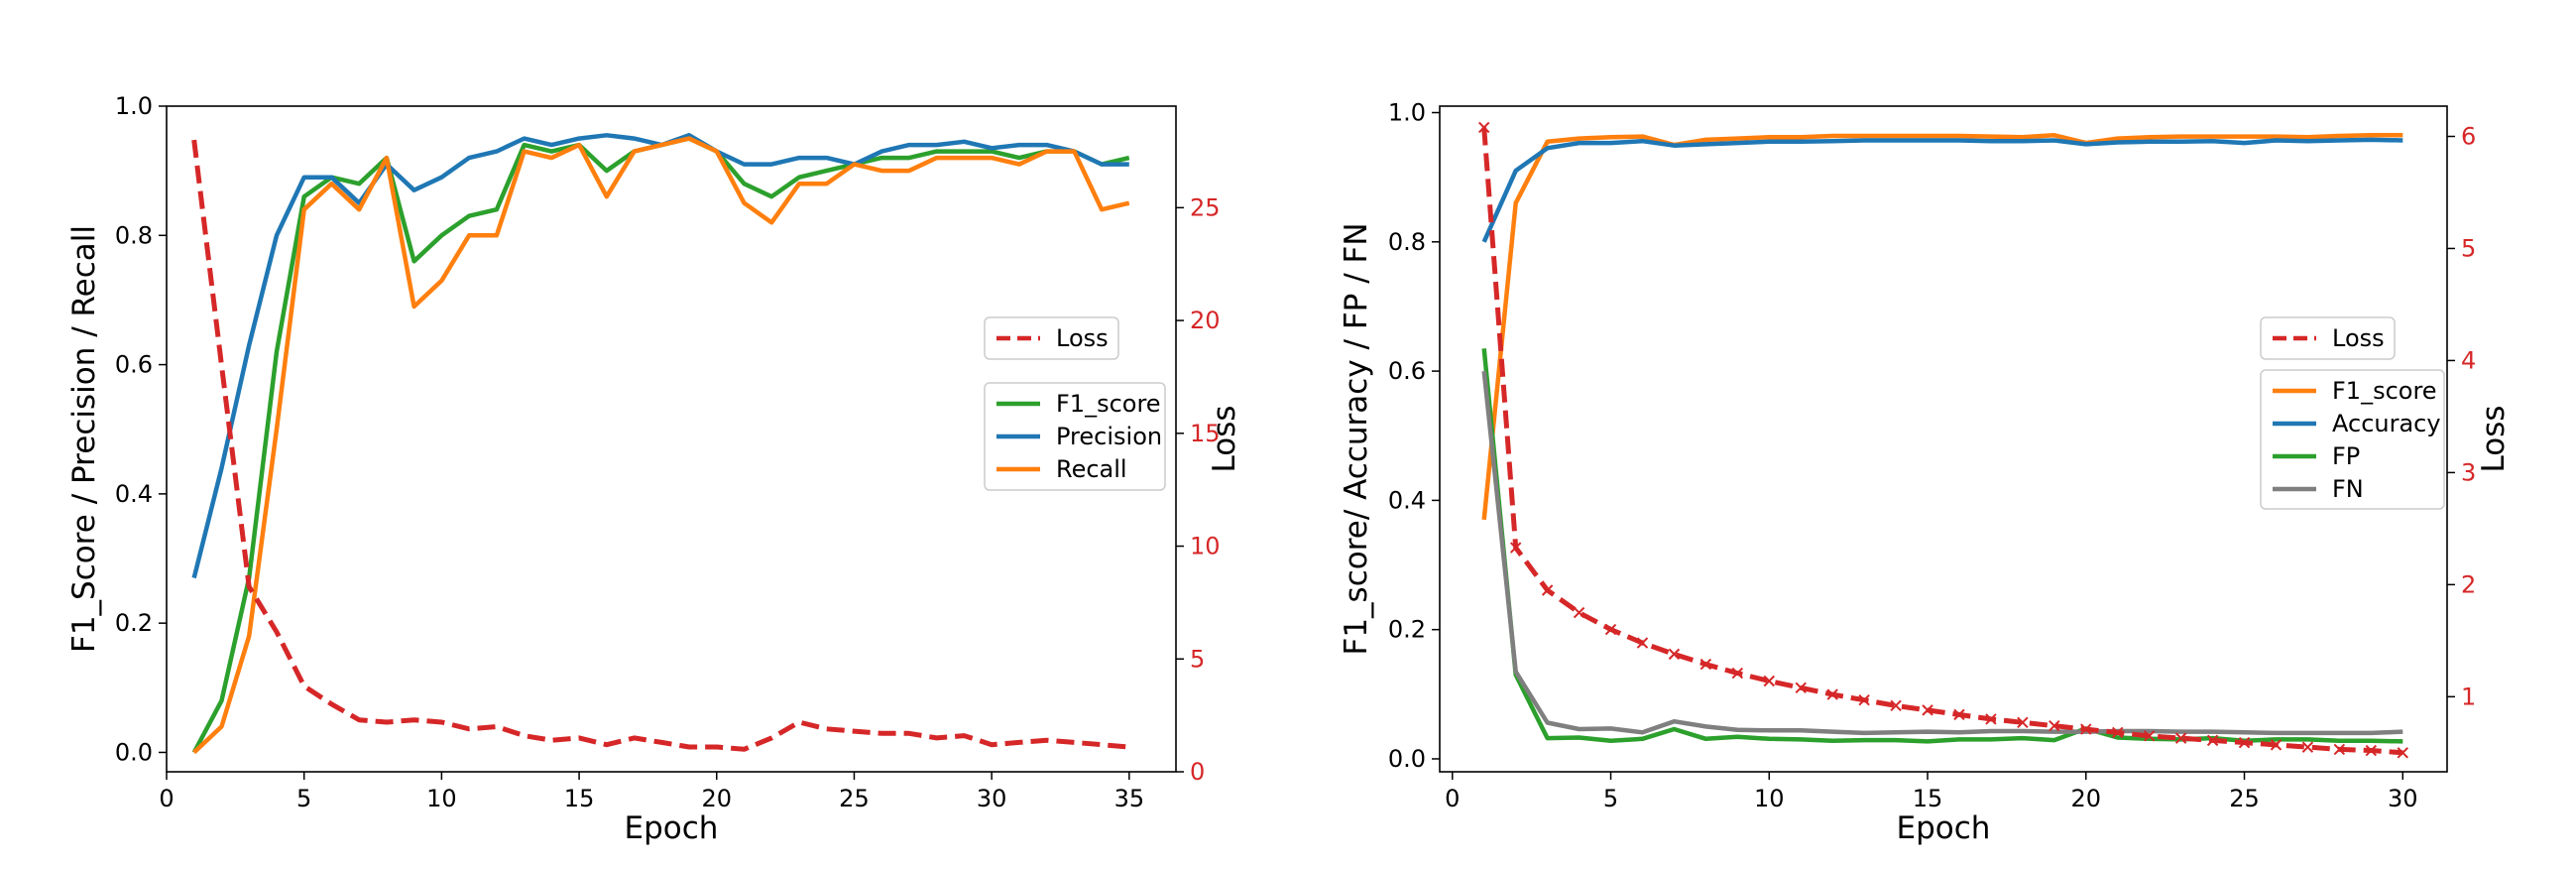 Image resolution: width=2576 pixels, height=869 pixels. What do you see at coordinates (1129, 799) in the screenshot?
I see `x-tick-label: 35` at bounding box center [1129, 799].